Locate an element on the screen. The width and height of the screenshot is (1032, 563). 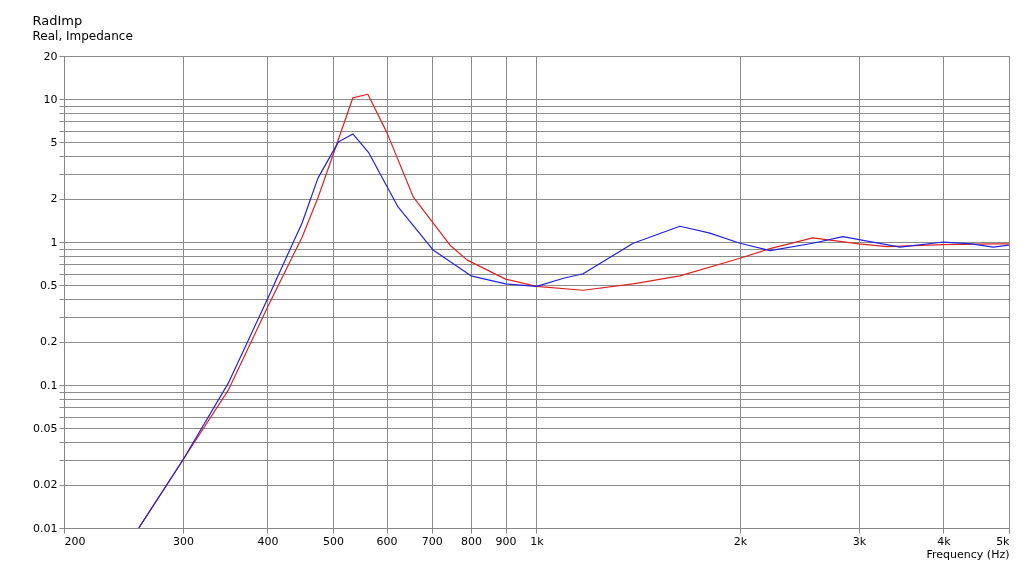
x-tick-label: 2k is located at coordinates (740, 541).